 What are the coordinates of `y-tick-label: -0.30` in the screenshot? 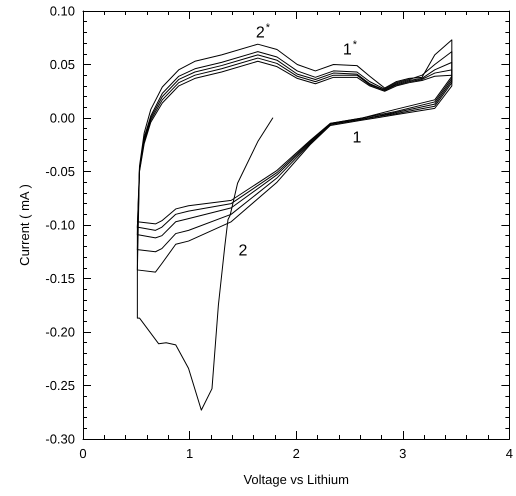 It's located at (60, 439).